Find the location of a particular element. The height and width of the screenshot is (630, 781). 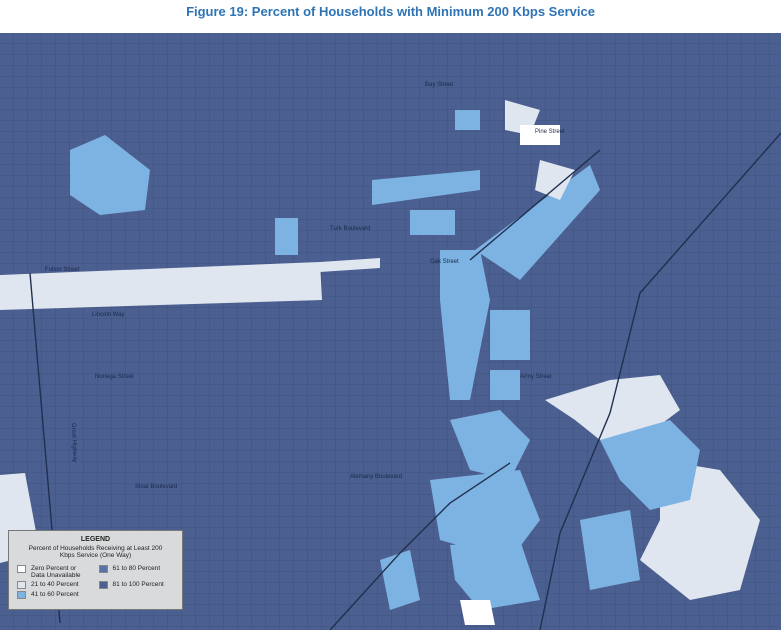

street-label: Sloat Boulevard is located at coordinates (156, 487).